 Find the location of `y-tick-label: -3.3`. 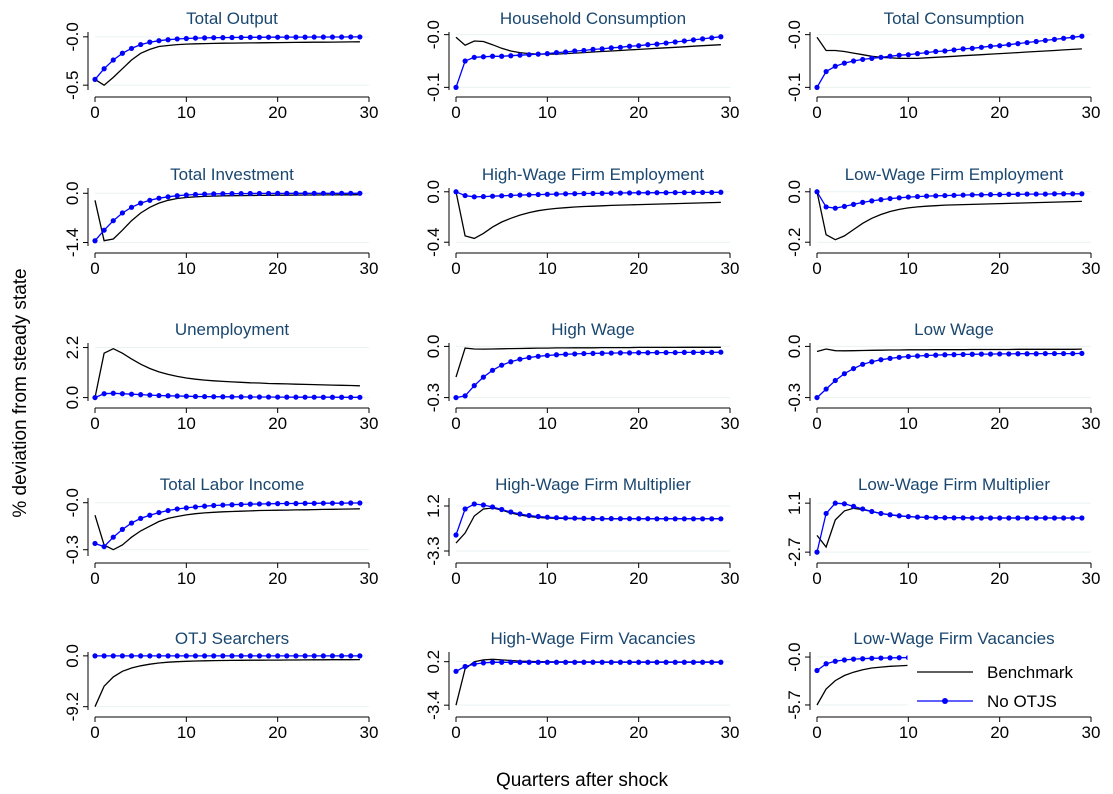

y-tick-label: -3.3 is located at coordinates (433, 550).